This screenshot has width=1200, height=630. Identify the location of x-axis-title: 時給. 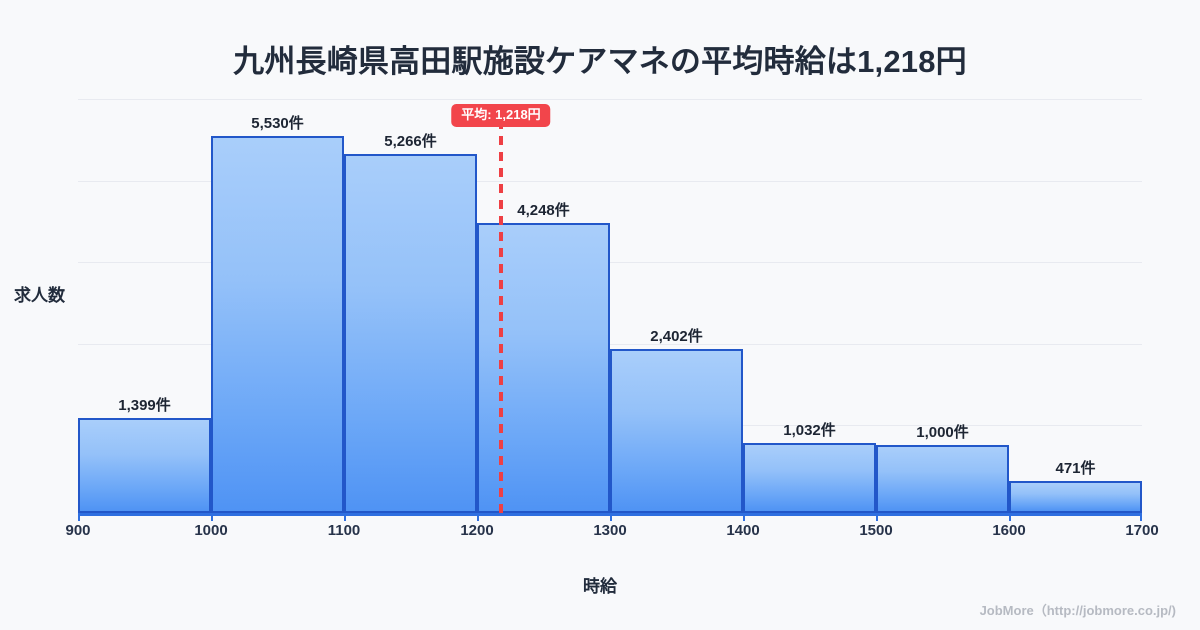
(600, 586).